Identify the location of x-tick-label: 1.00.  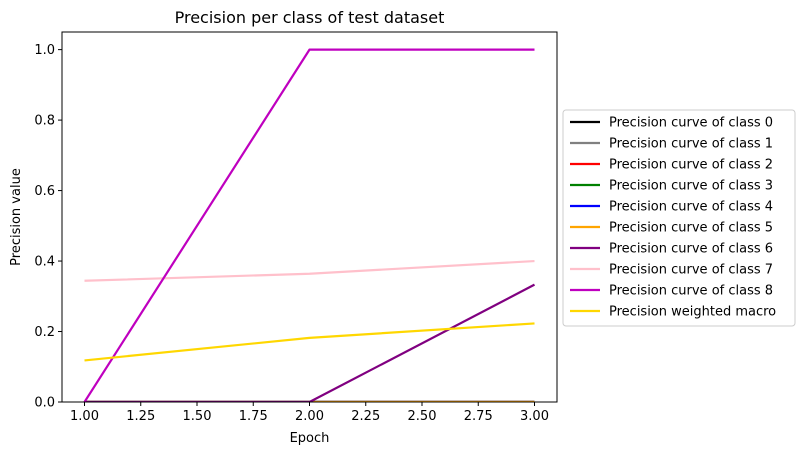
(84, 416).